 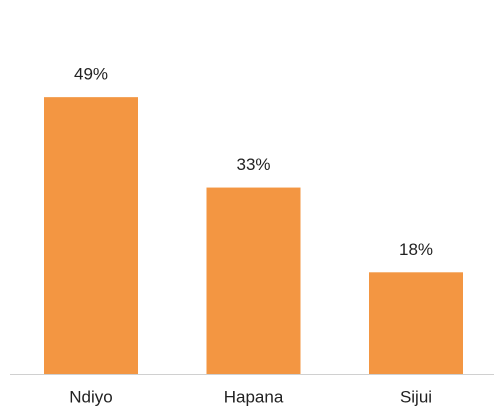 I want to click on x-tick-label: Hapana, so click(x=254, y=396).